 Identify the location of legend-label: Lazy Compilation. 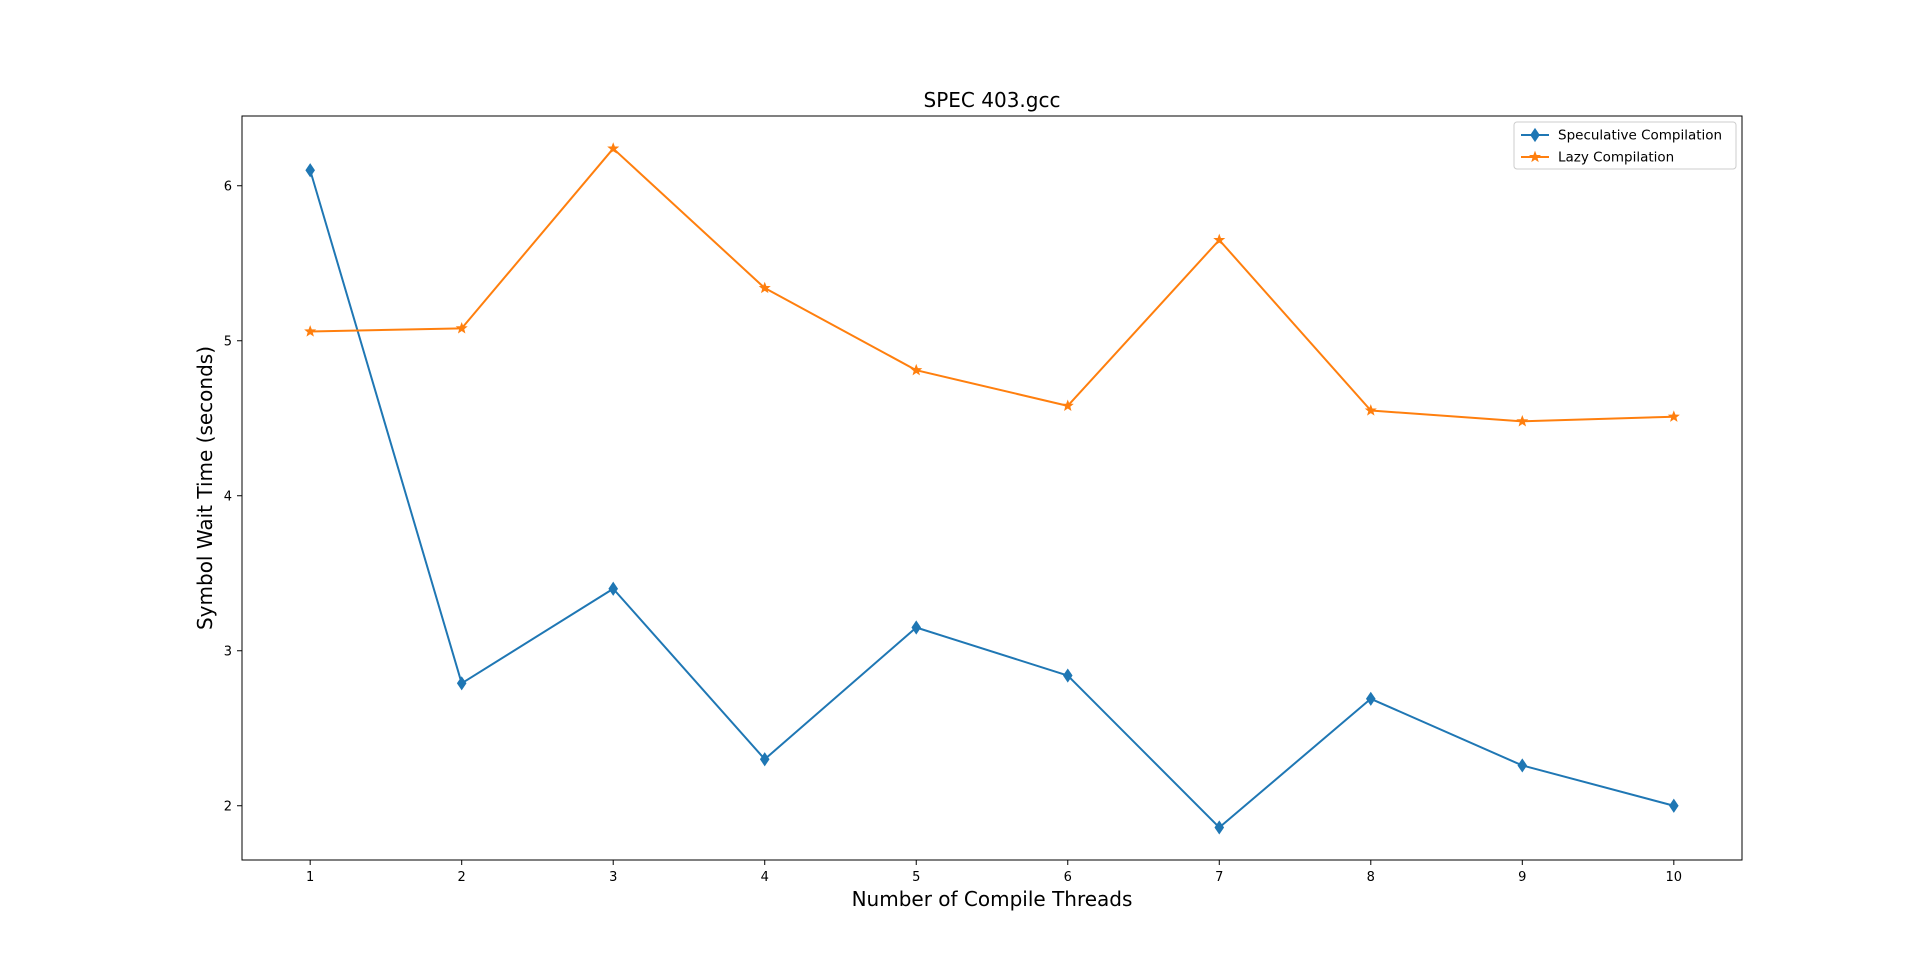
(1616, 158).